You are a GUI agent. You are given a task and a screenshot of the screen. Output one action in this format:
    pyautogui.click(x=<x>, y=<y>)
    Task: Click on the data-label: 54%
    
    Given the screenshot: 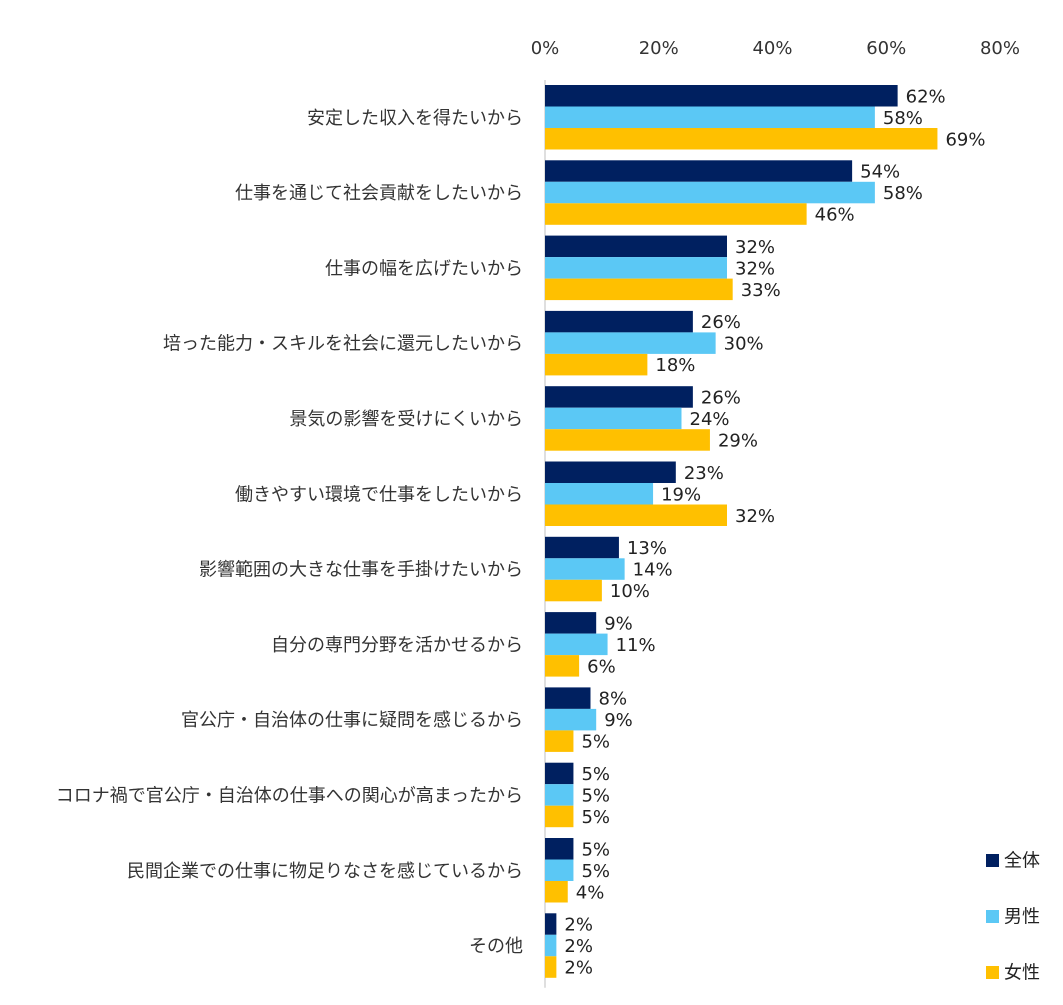 What is the action you would take?
    pyautogui.click(x=880, y=172)
    